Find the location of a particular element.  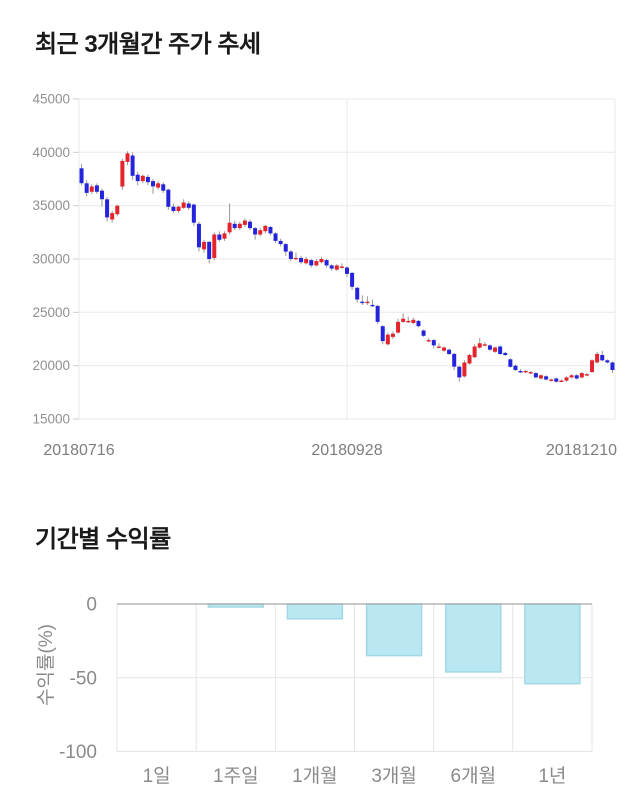

returns-bars is located at coordinates (394, 644).